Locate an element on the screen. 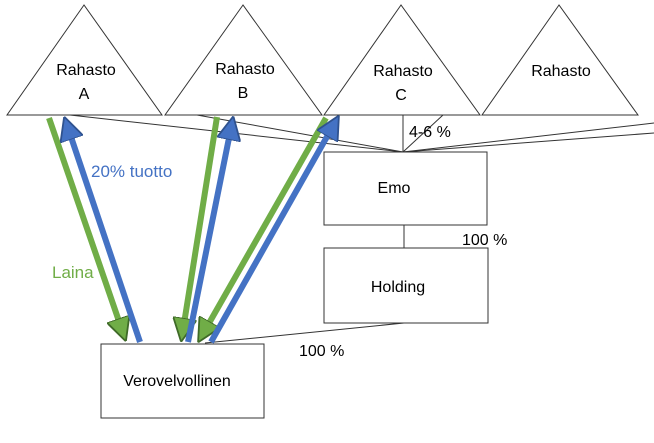 The height and width of the screenshot is (443, 654). loan-arrow-b is located at coordinates (201, 223).